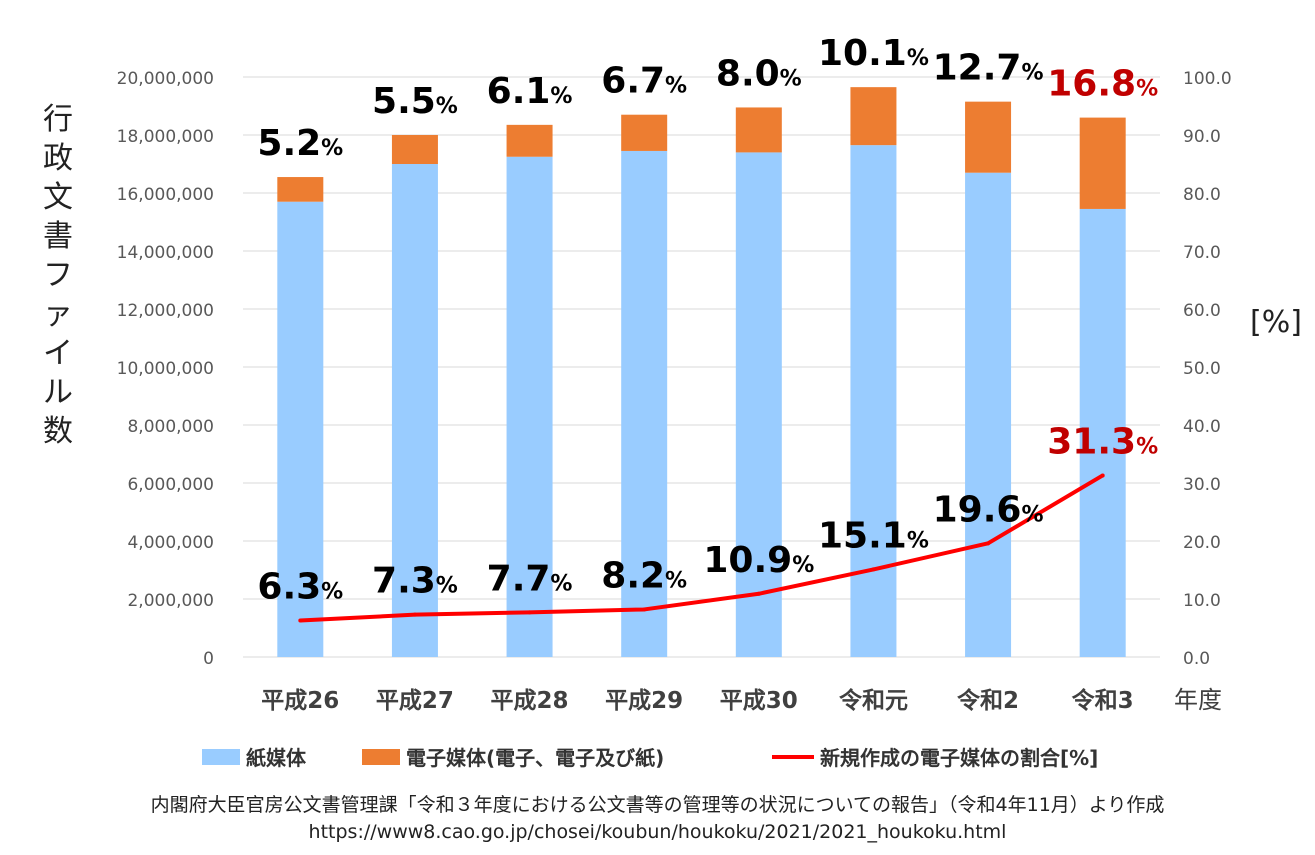 The image size is (1315, 855). Describe the element at coordinates (1202, 369) in the screenshot. I see `y2-tick-label: 50.0` at that location.